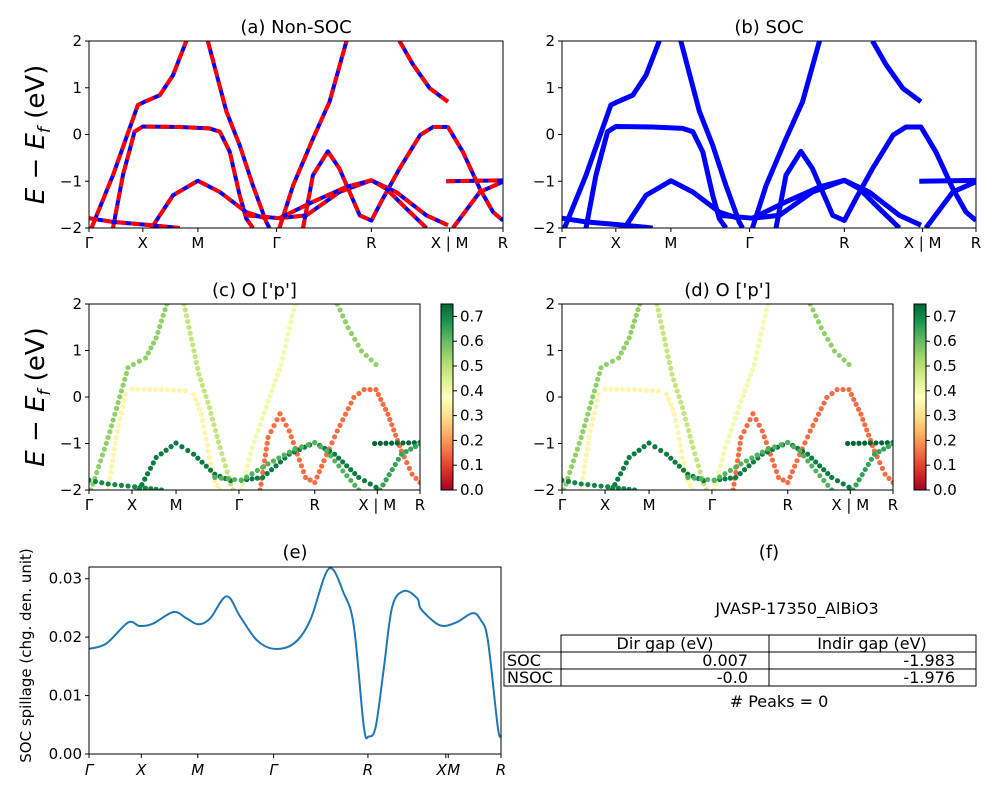 This screenshot has width=1000, height=800. I want to click on colorbar-tick-label: 0.3, so click(945, 416).